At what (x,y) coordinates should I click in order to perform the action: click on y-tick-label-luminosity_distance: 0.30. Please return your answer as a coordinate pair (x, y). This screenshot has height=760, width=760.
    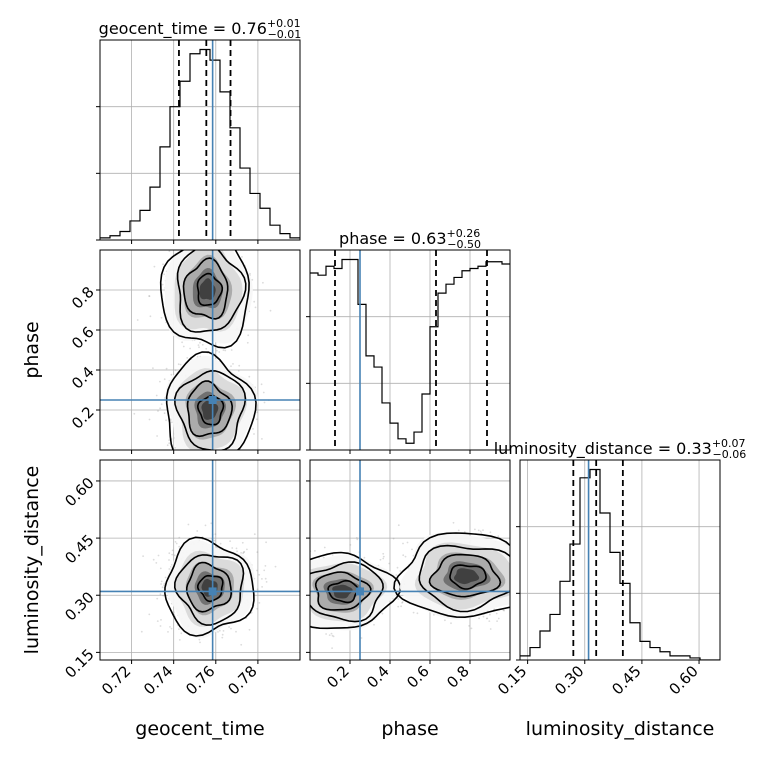
    Looking at the image, I should click on (79, 606).